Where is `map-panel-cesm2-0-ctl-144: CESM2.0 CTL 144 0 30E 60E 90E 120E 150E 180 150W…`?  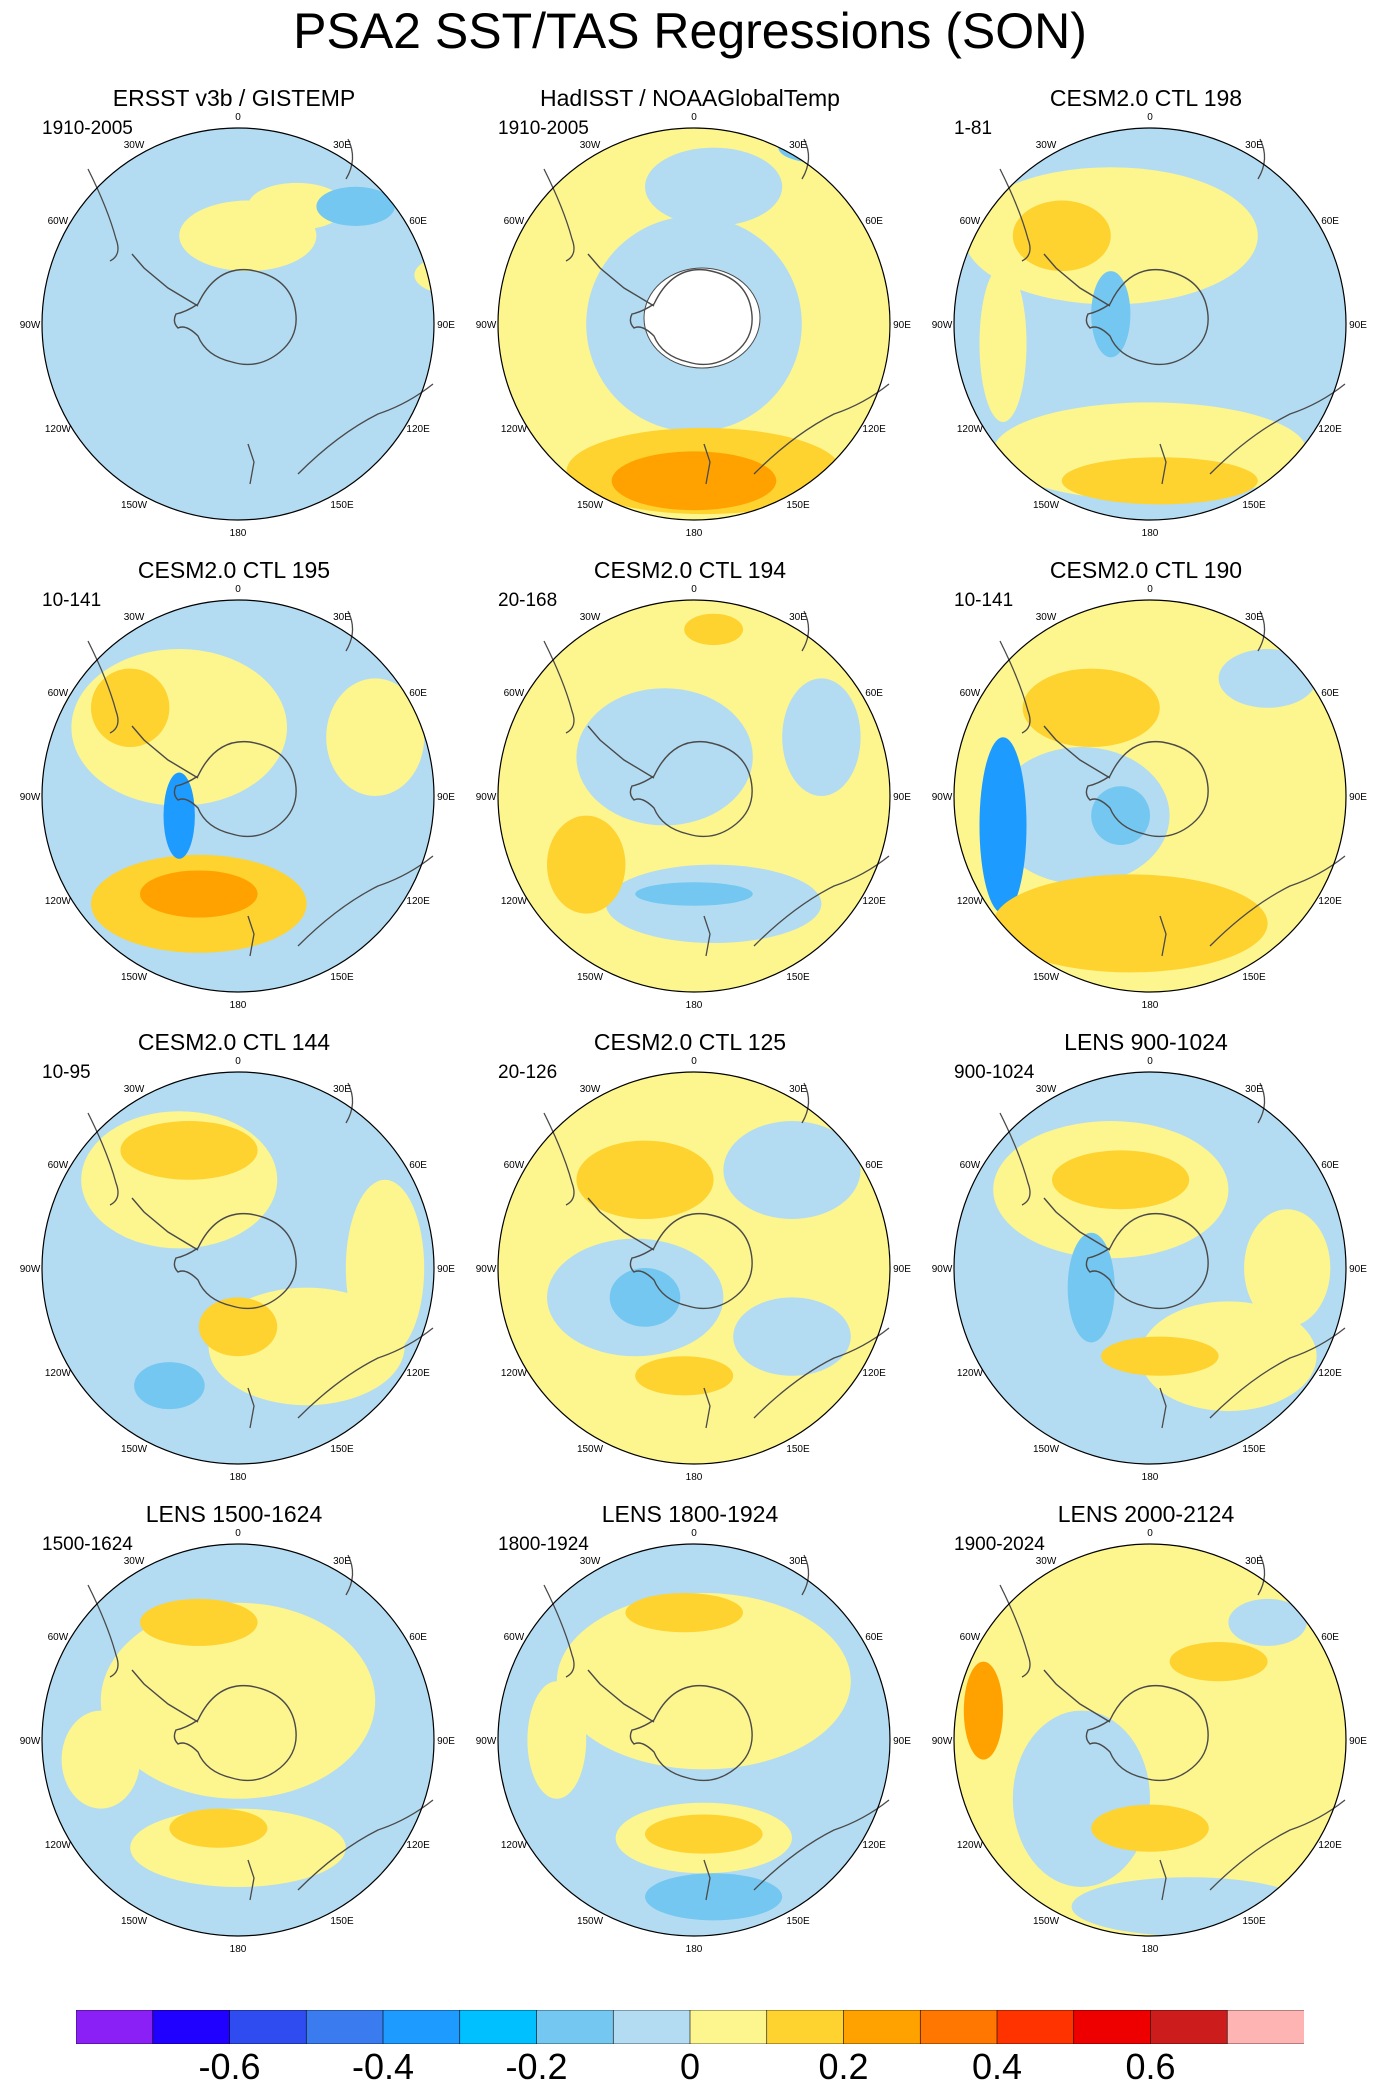 map-panel-cesm2-0-ctl-144: CESM2.0 CTL 144 0 30E 60E 90E 120E 150E 180 150W… is located at coordinates (234, 1263).